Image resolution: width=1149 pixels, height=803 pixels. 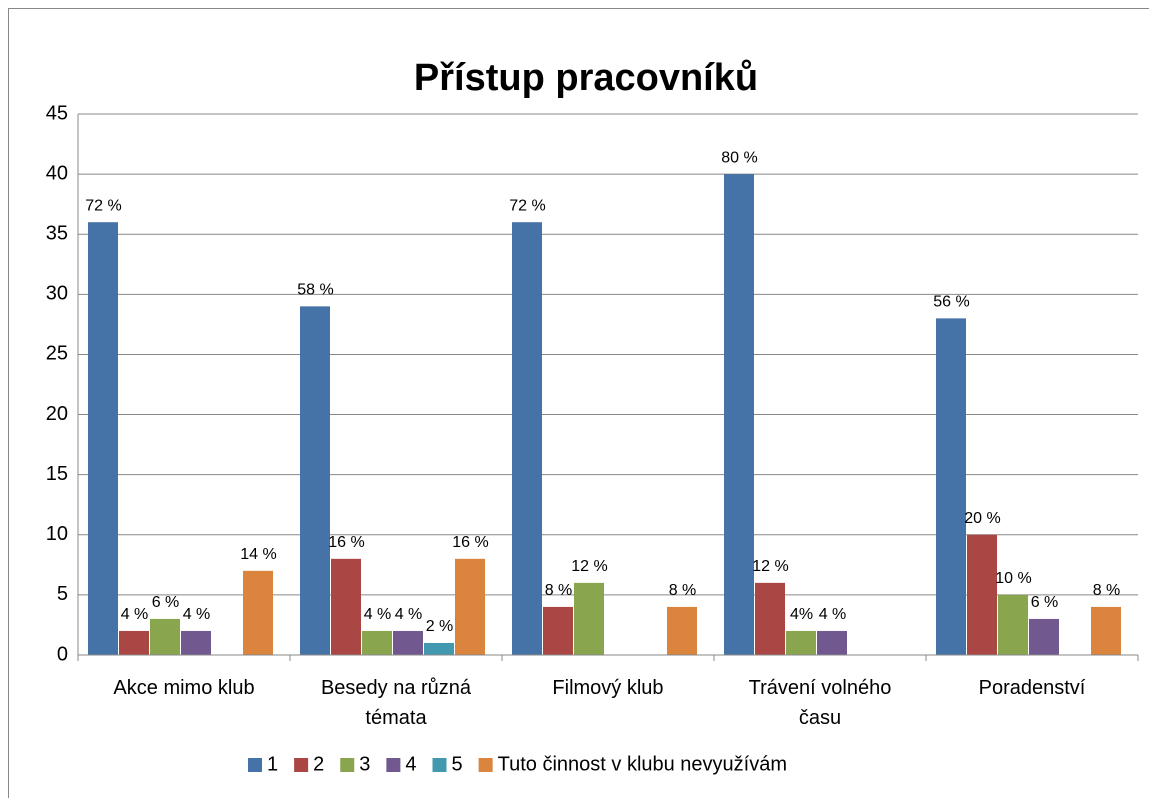 I want to click on legend-label: 3, so click(x=364, y=764).